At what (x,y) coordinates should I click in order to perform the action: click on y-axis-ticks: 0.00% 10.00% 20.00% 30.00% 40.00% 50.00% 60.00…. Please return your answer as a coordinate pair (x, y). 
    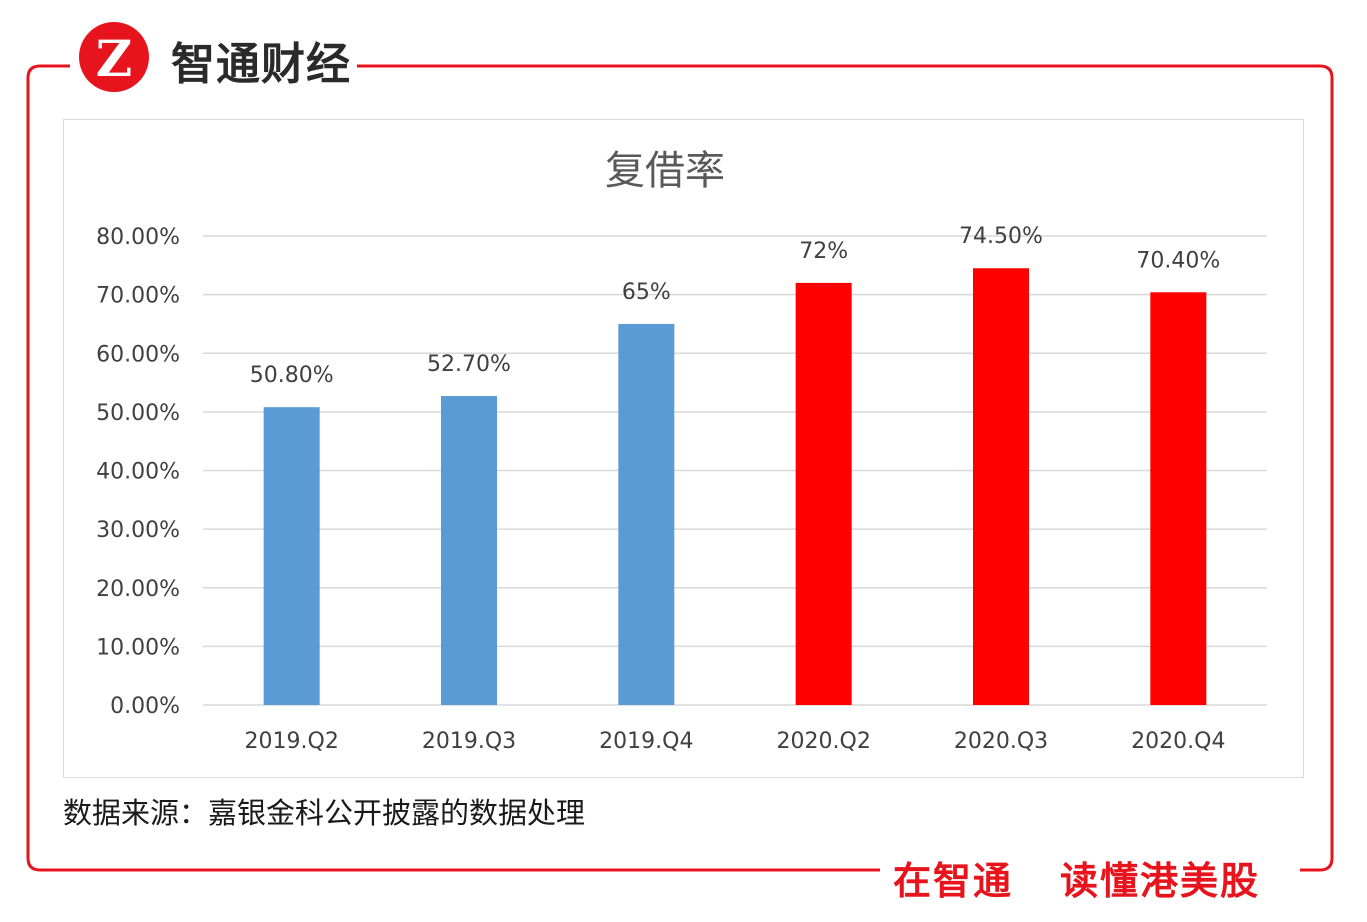
    Looking at the image, I should click on (138, 472).